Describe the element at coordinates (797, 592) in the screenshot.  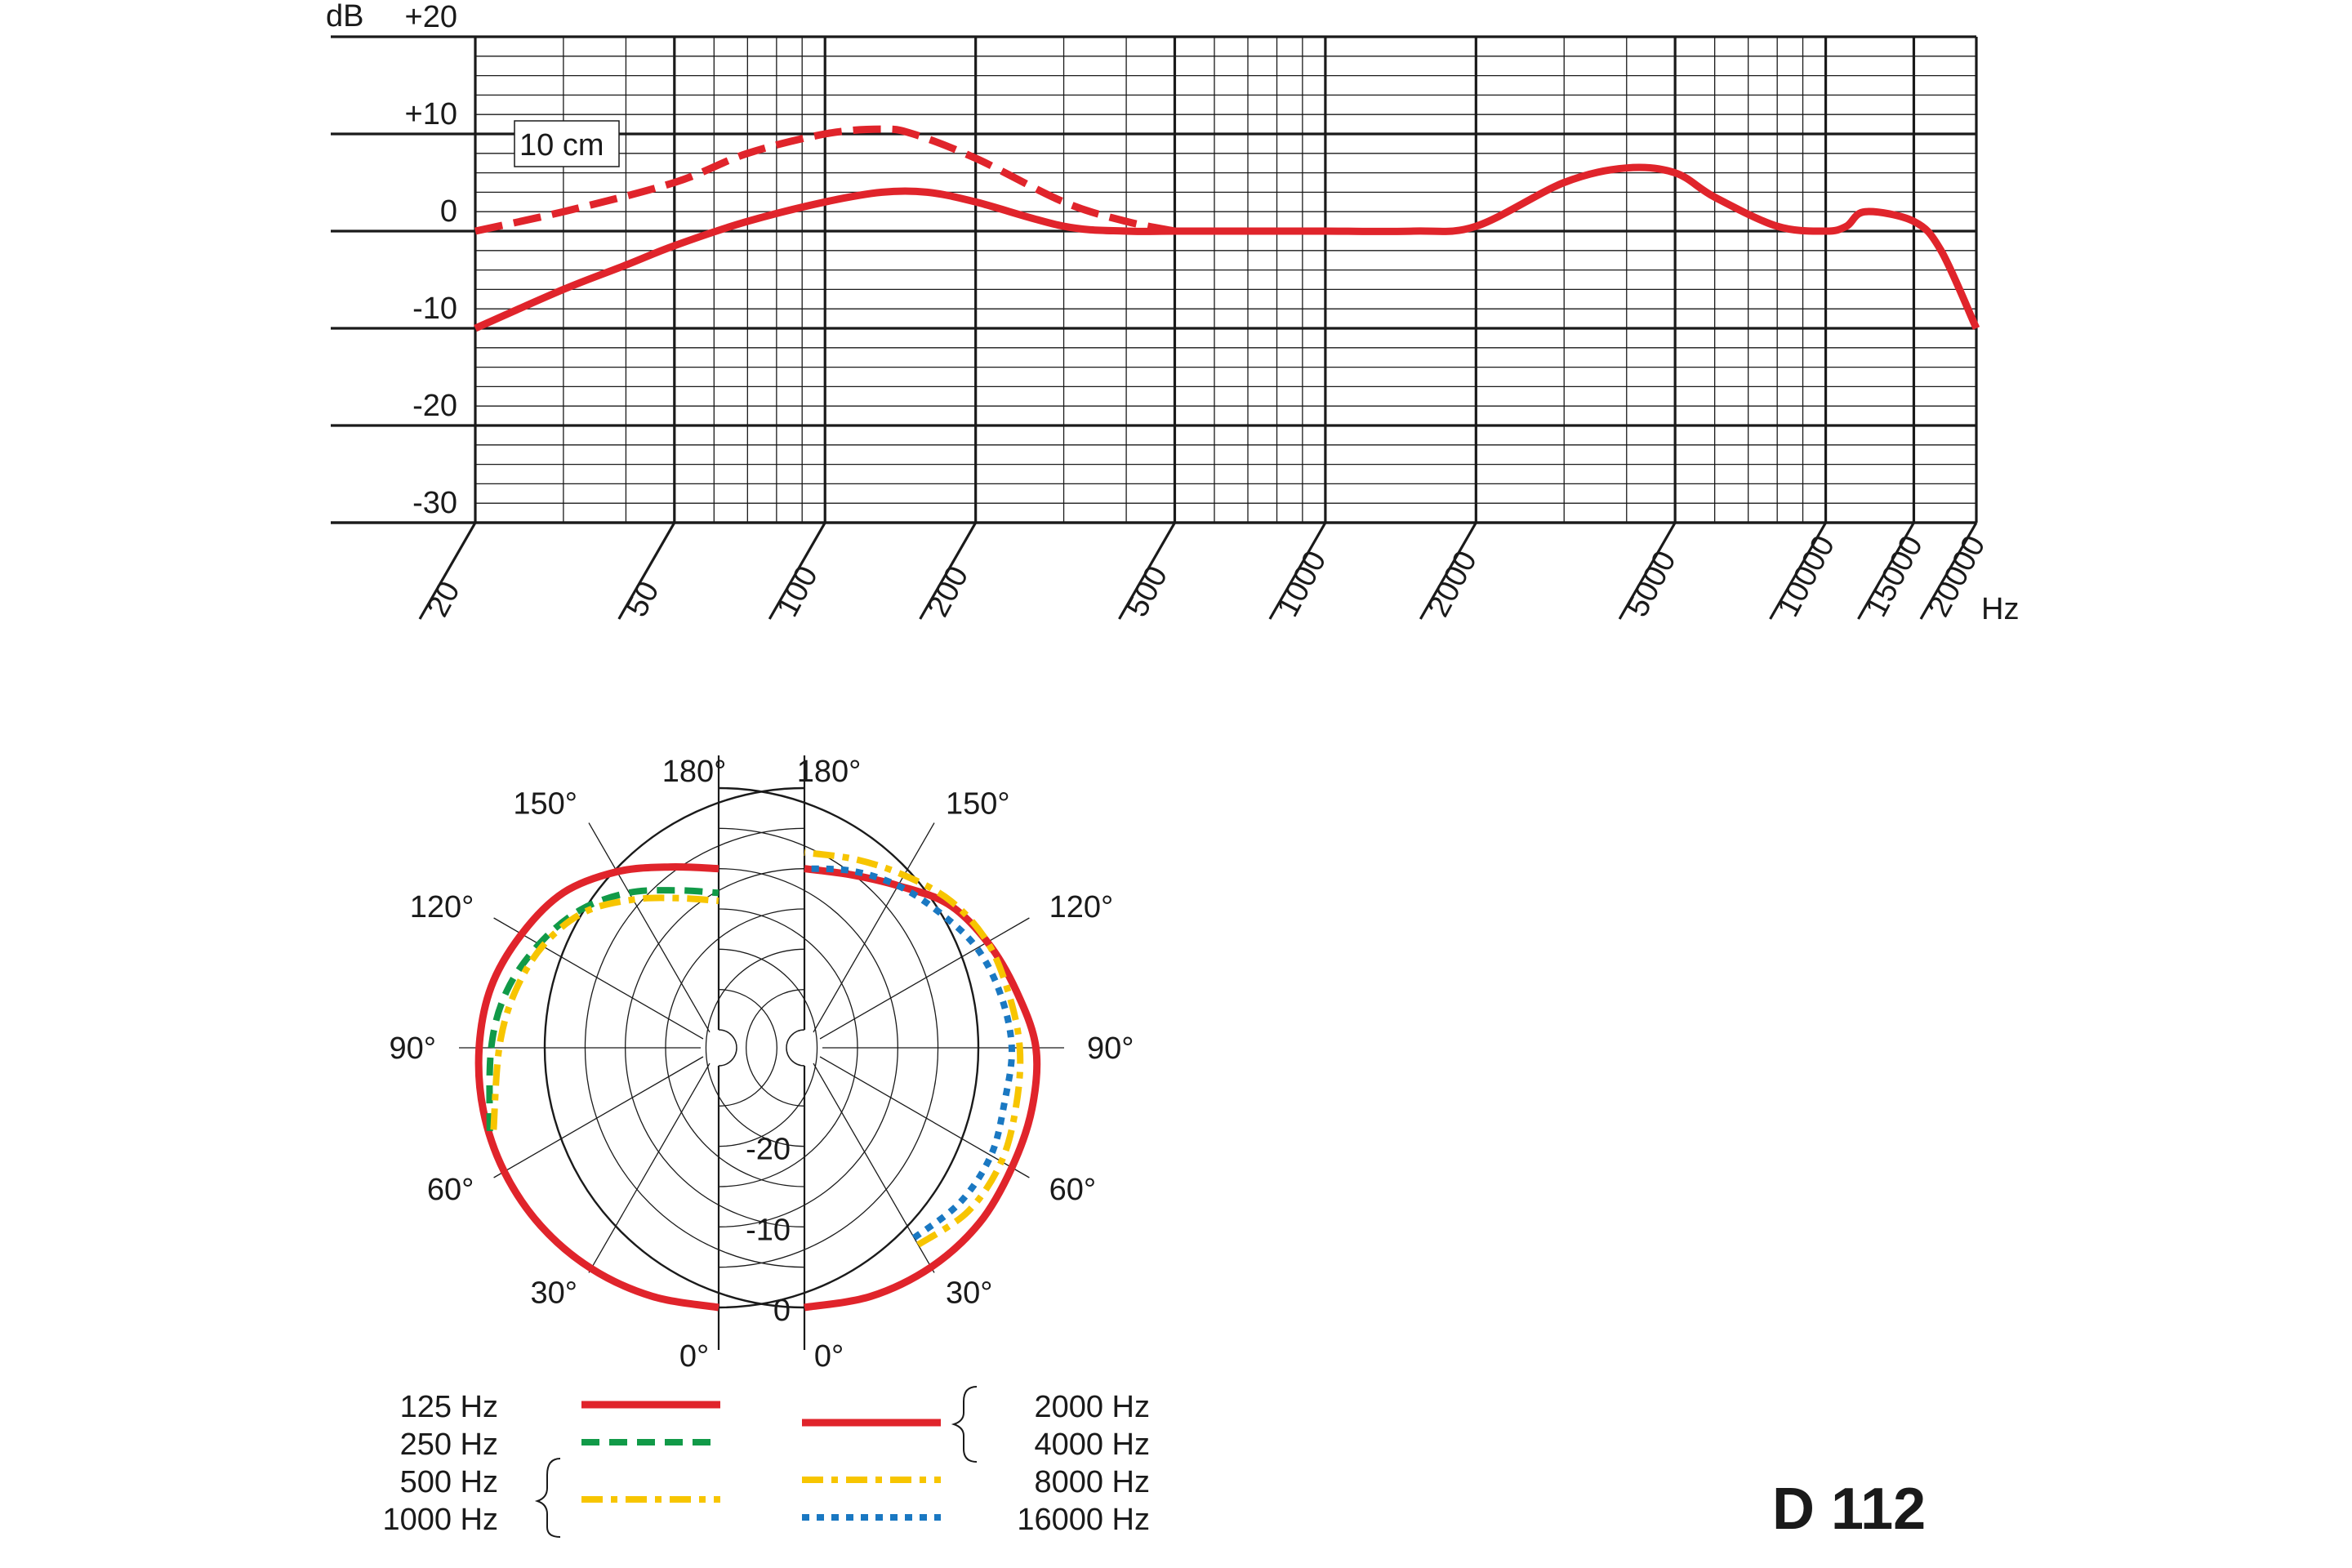
I see `x-tick-label: 100` at that location.